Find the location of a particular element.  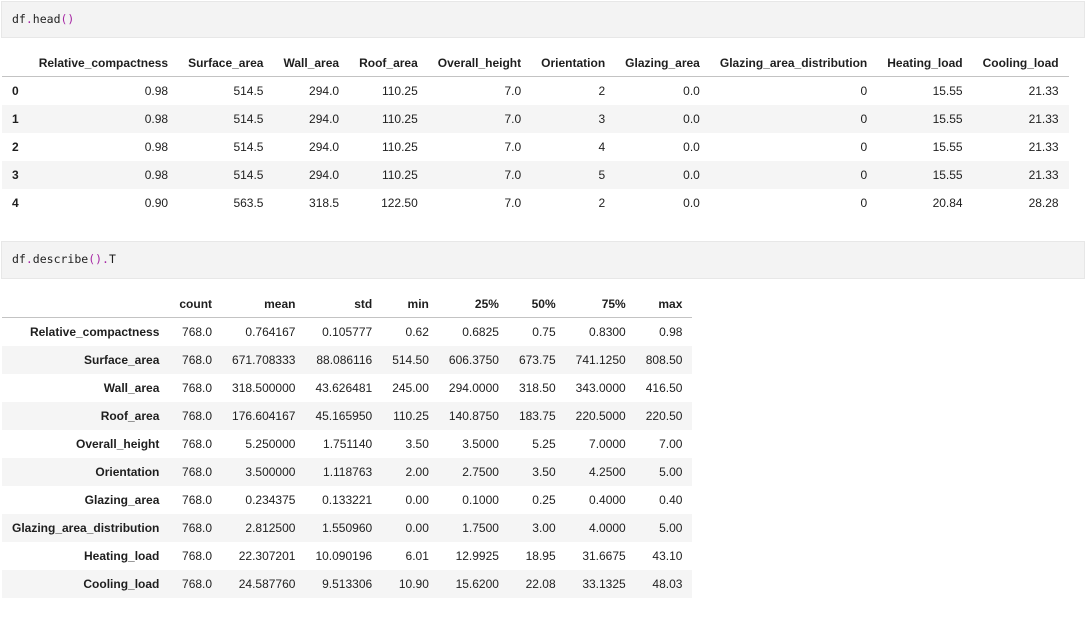

column-header: mean is located at coordinates (264, 304).